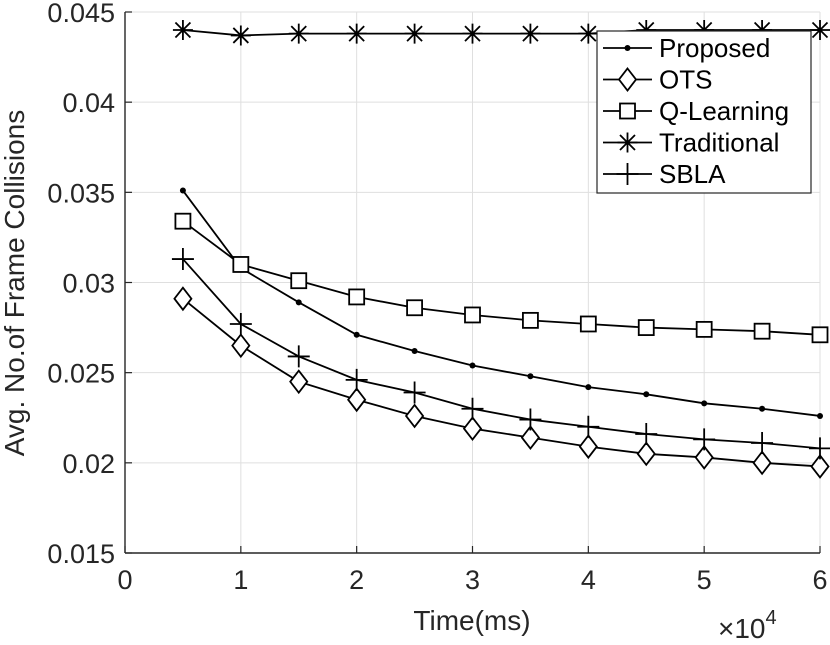 The height and width of the screenshot is (645, 830). What do you see at coordinates (719, 143) in the screenshot?
I see `legend-label: Traditional` at bounding box center [719, 143].